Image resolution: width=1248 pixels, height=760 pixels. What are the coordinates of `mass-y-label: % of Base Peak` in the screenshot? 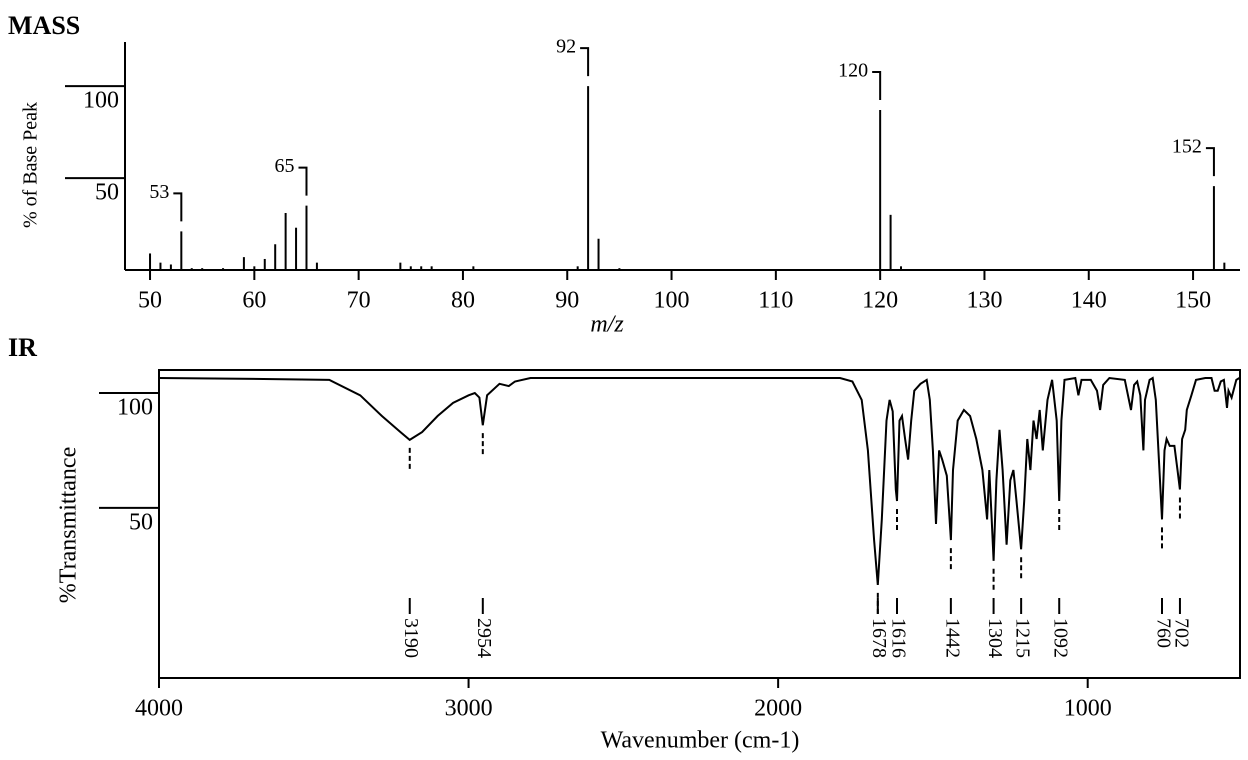 It's located at (31, 165).